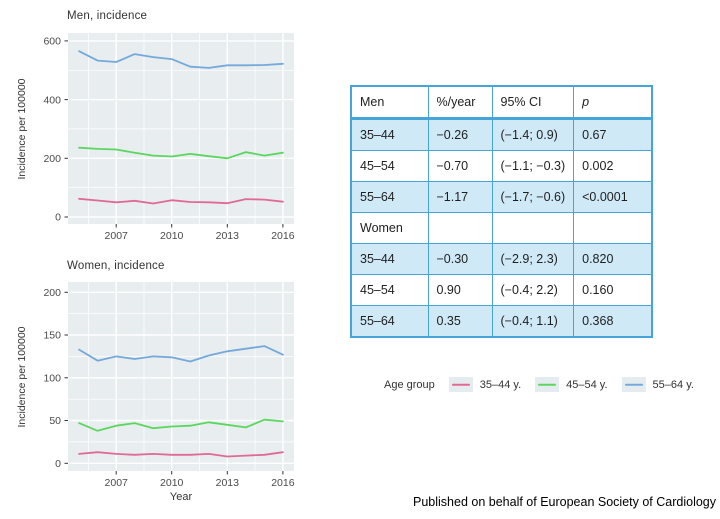  Describe the element at coordinates (181, 497) in the screenshot. I see `x-axis-label: Year` at that location.